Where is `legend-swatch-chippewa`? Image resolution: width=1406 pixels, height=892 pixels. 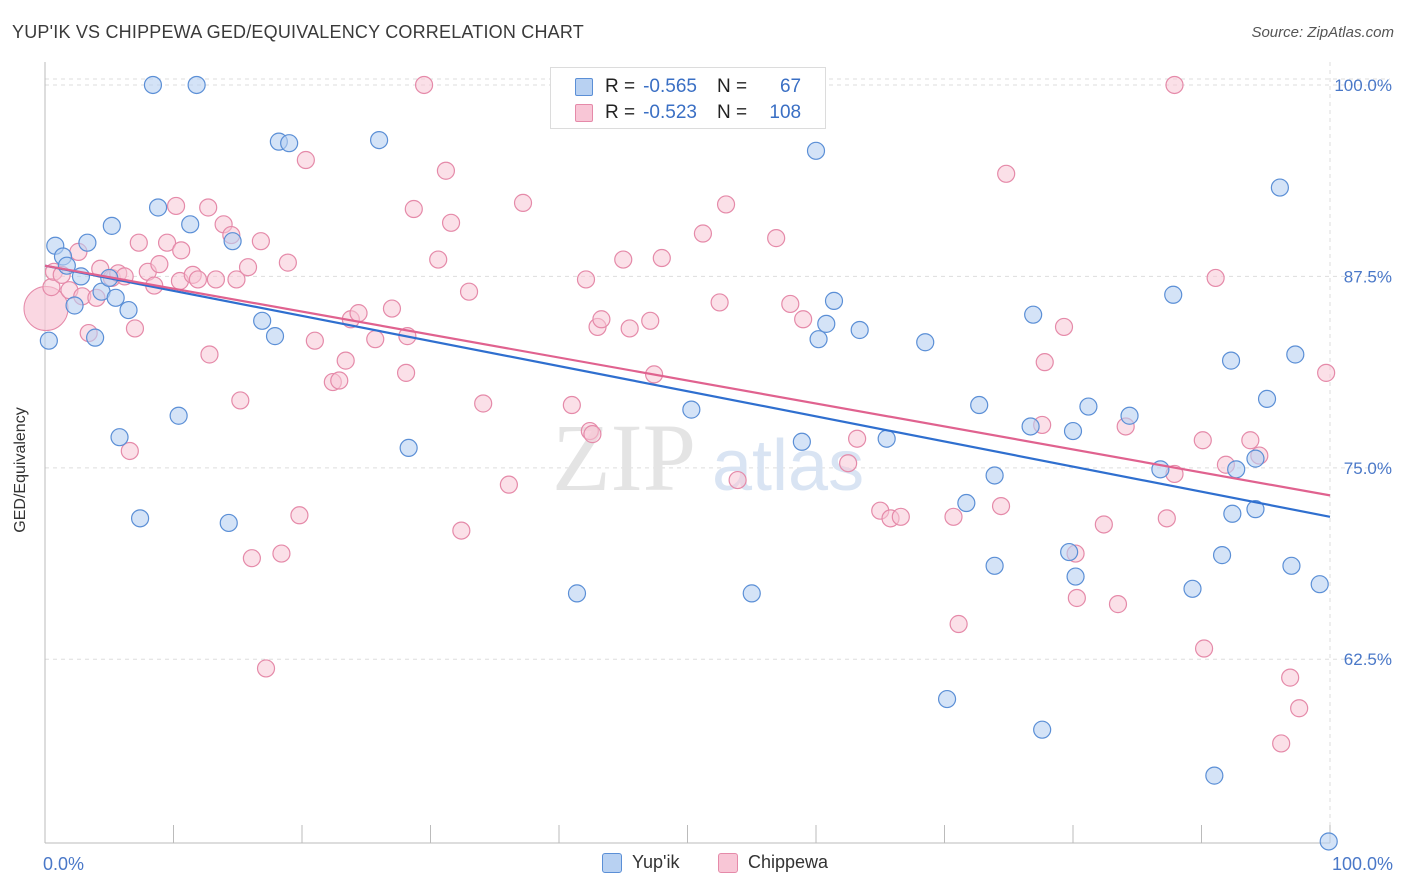 legend-swatch-chippewa is located at coordinates (584, 113).